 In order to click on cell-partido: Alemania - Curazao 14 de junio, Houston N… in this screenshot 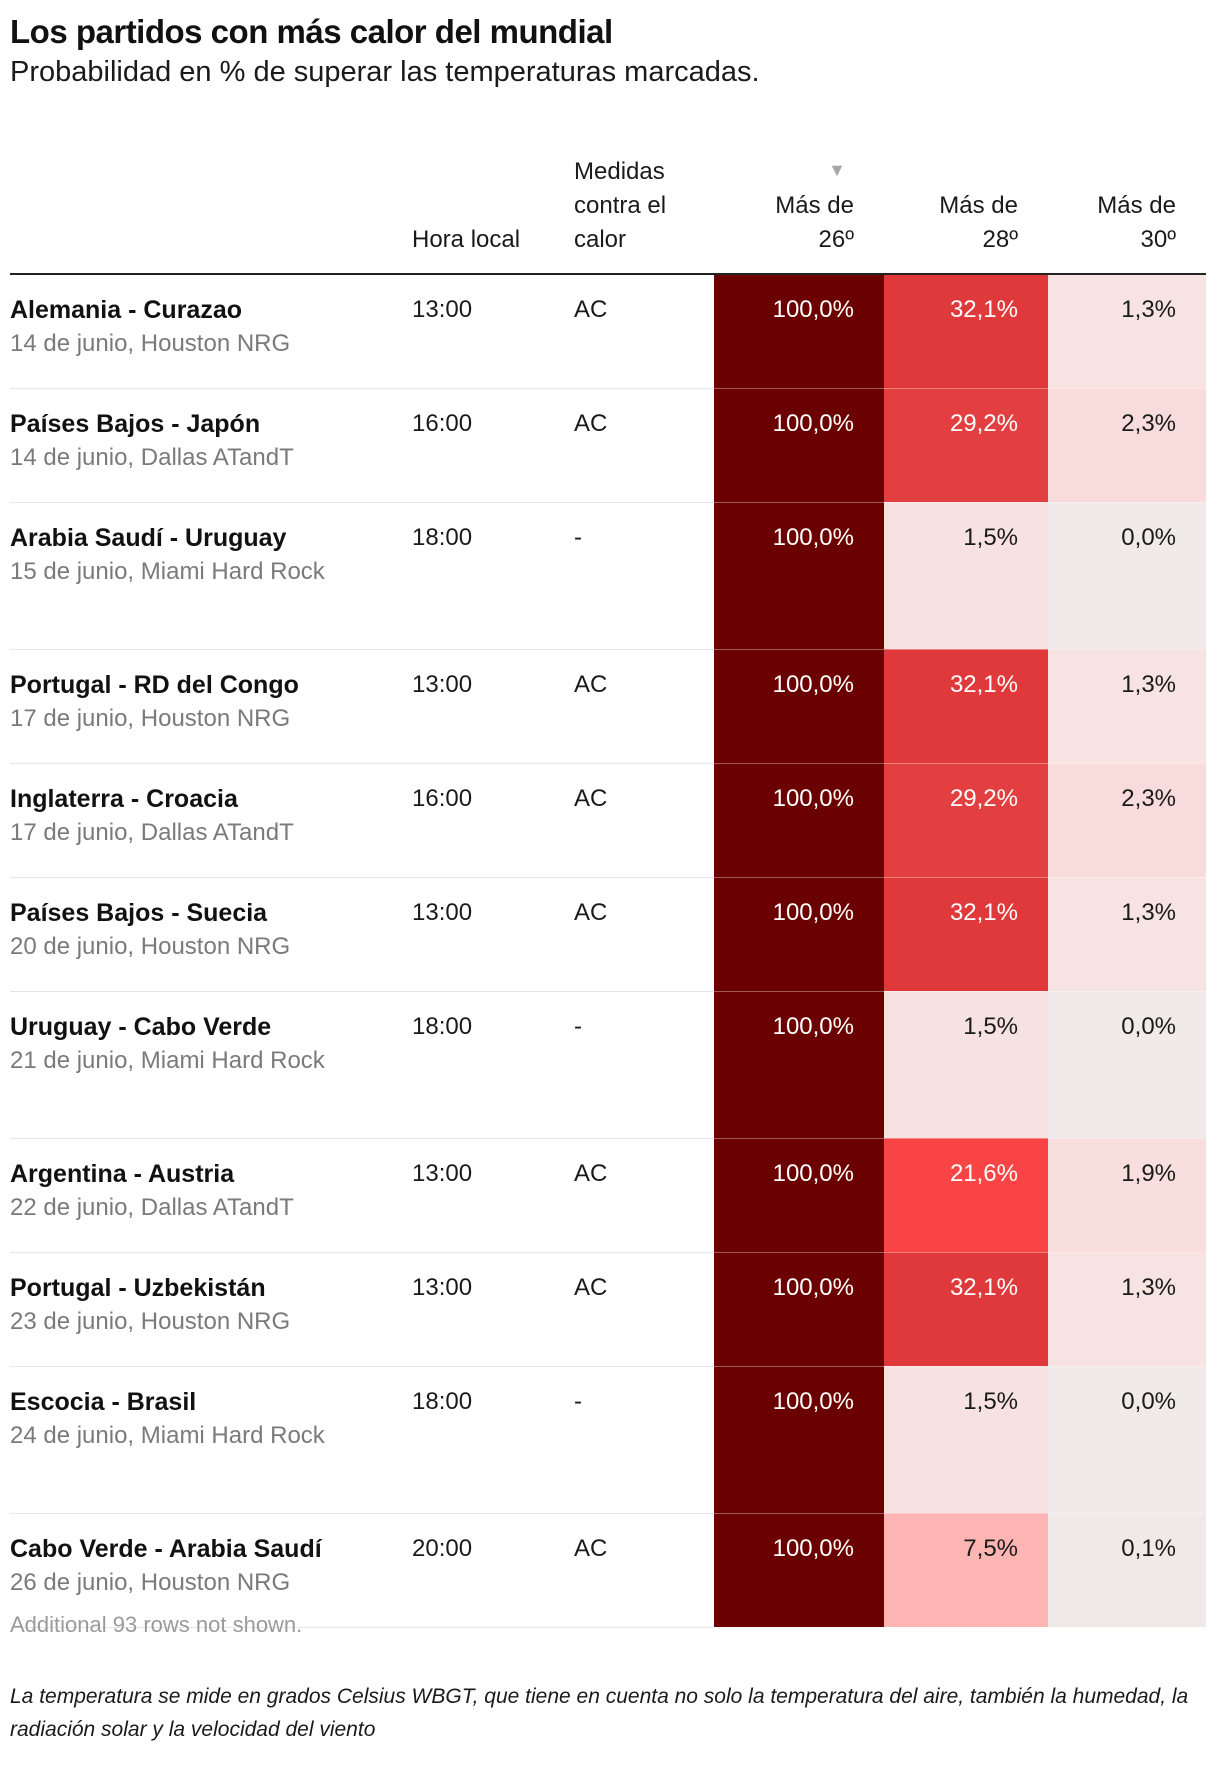, I will do `click(211, 331)`.